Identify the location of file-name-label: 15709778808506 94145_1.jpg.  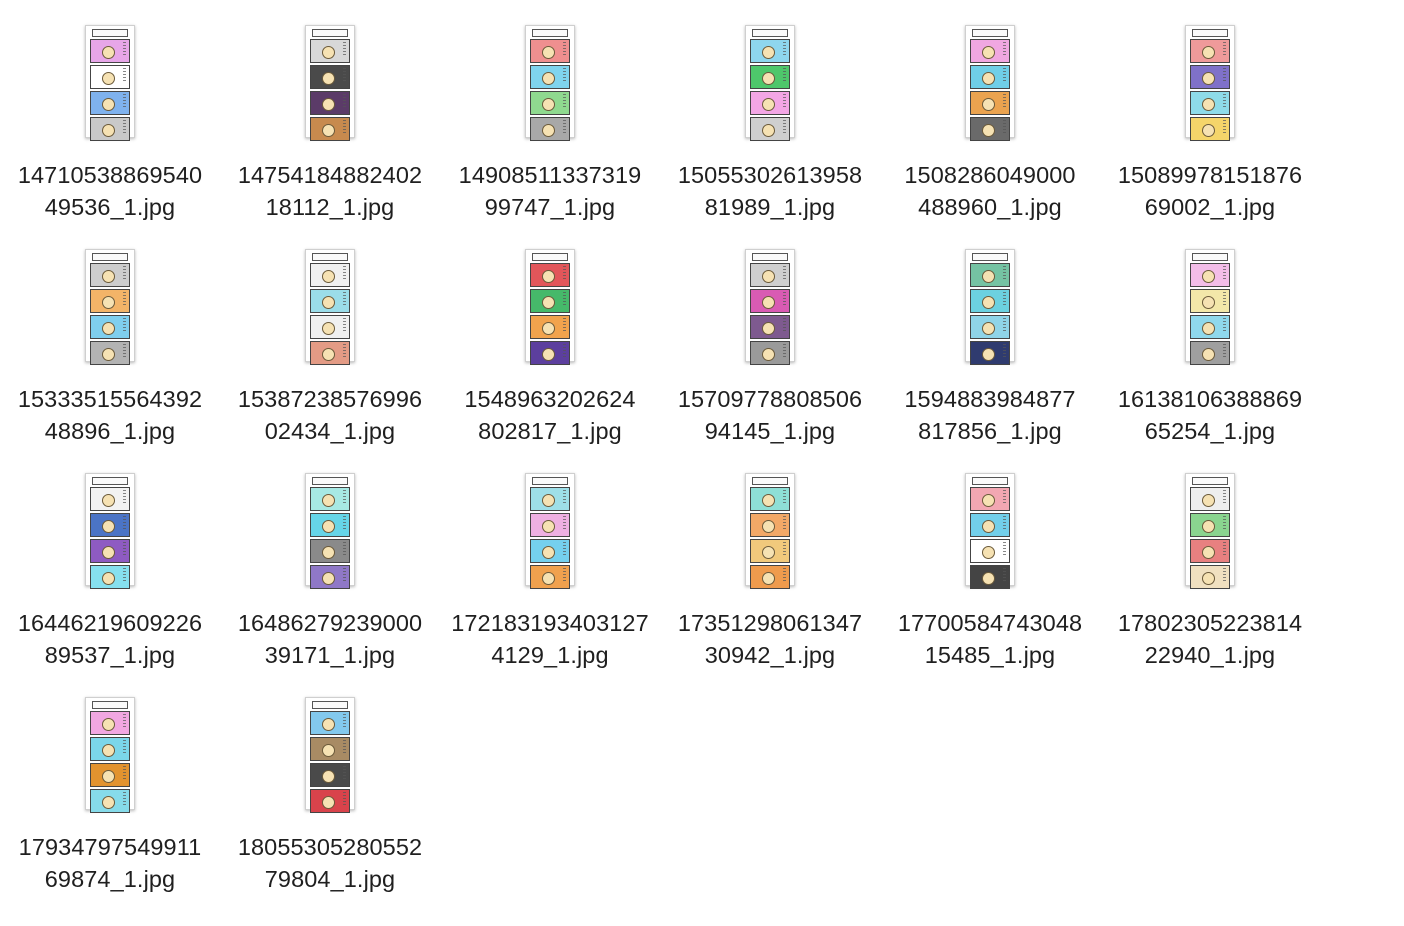
(770, 415).